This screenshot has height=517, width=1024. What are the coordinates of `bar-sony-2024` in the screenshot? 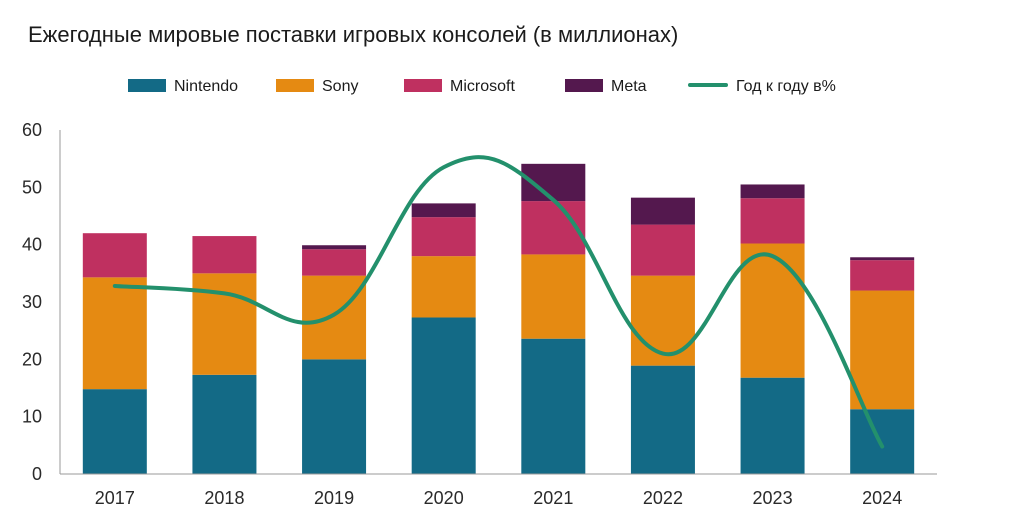 It's located at (882, 350).